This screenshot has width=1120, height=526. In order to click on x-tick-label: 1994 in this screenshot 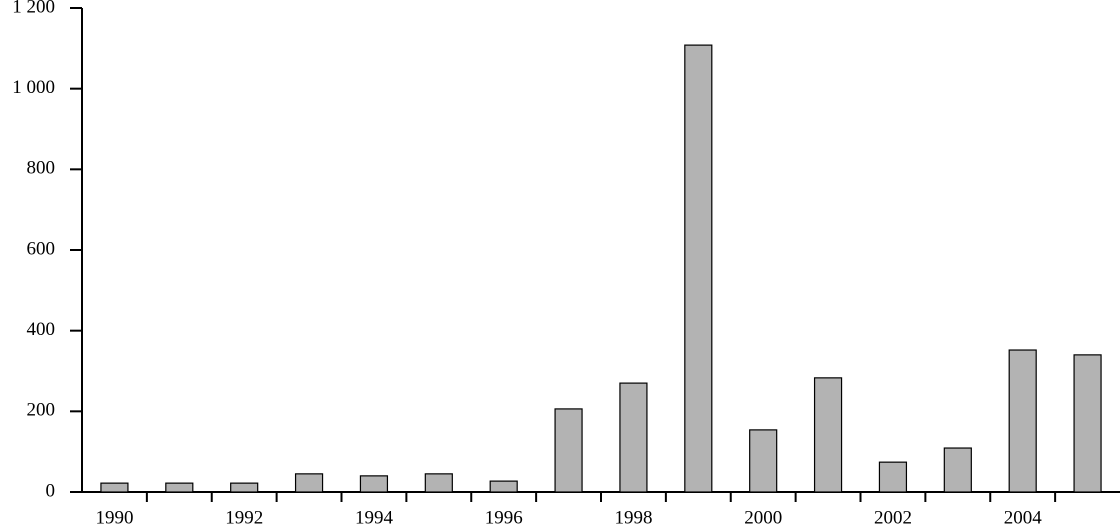, I will do `click(374, 516)`.